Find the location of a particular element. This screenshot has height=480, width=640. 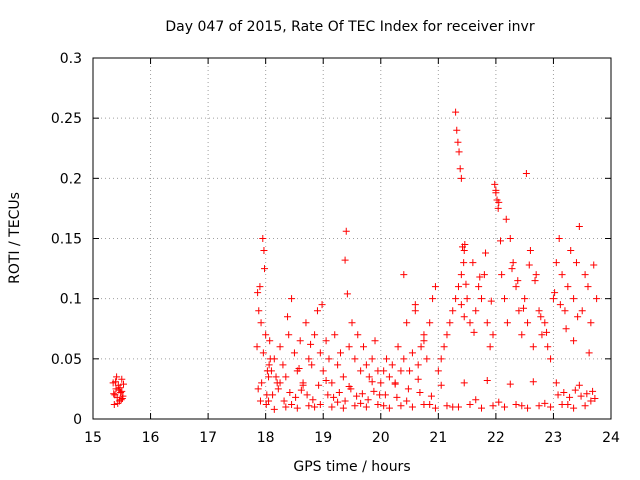

x-tick-label: 15 is located at coordinates (93, 438).